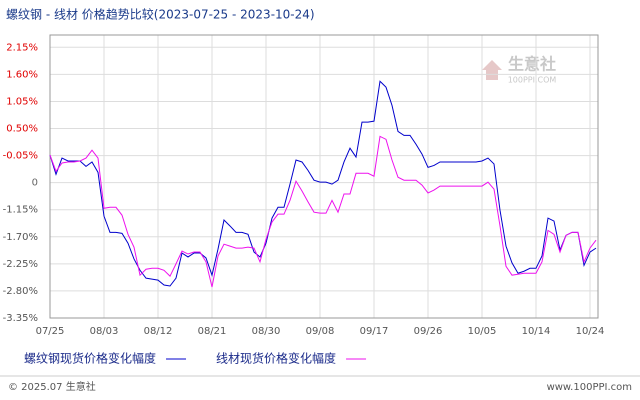  What do you see at coordinates (22, 129) in the screenshot?
I see `y-tick-label: 0.50%` at bounding box center [22, 129].